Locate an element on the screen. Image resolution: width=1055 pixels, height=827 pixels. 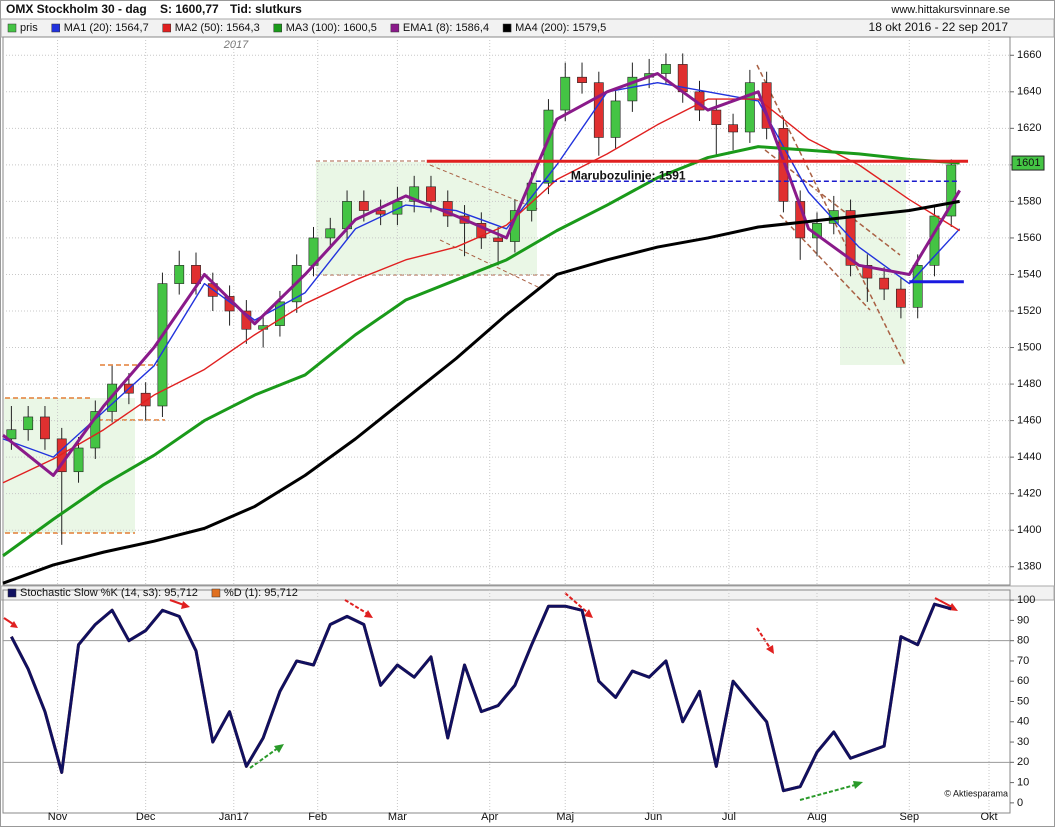
chart-title: OMX Stockholm 30 - dag is located at coordinates (76, 9).